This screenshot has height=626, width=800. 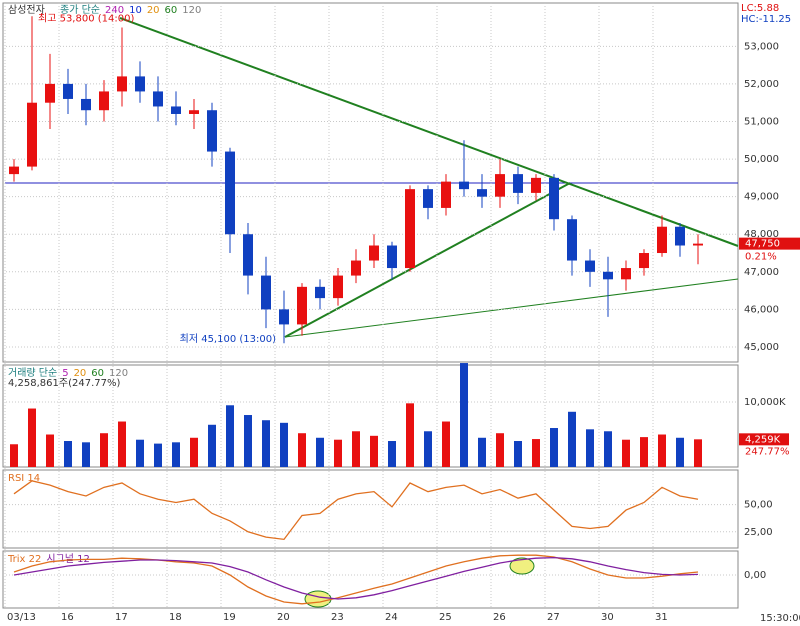 I want to click on legend-item: 10, so click(x=135, y=10).